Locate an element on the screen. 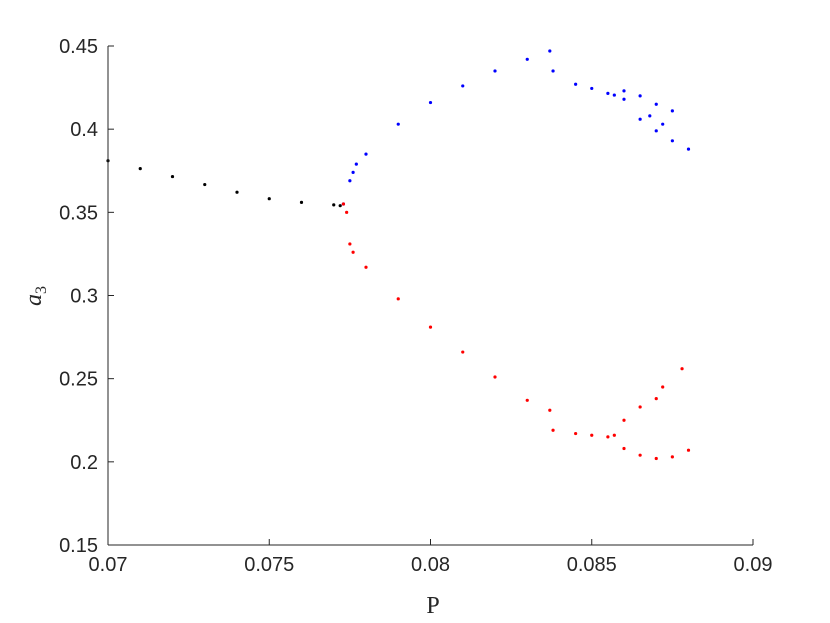  y-tick-label: 0.35 is located at coordinates (78, 213).